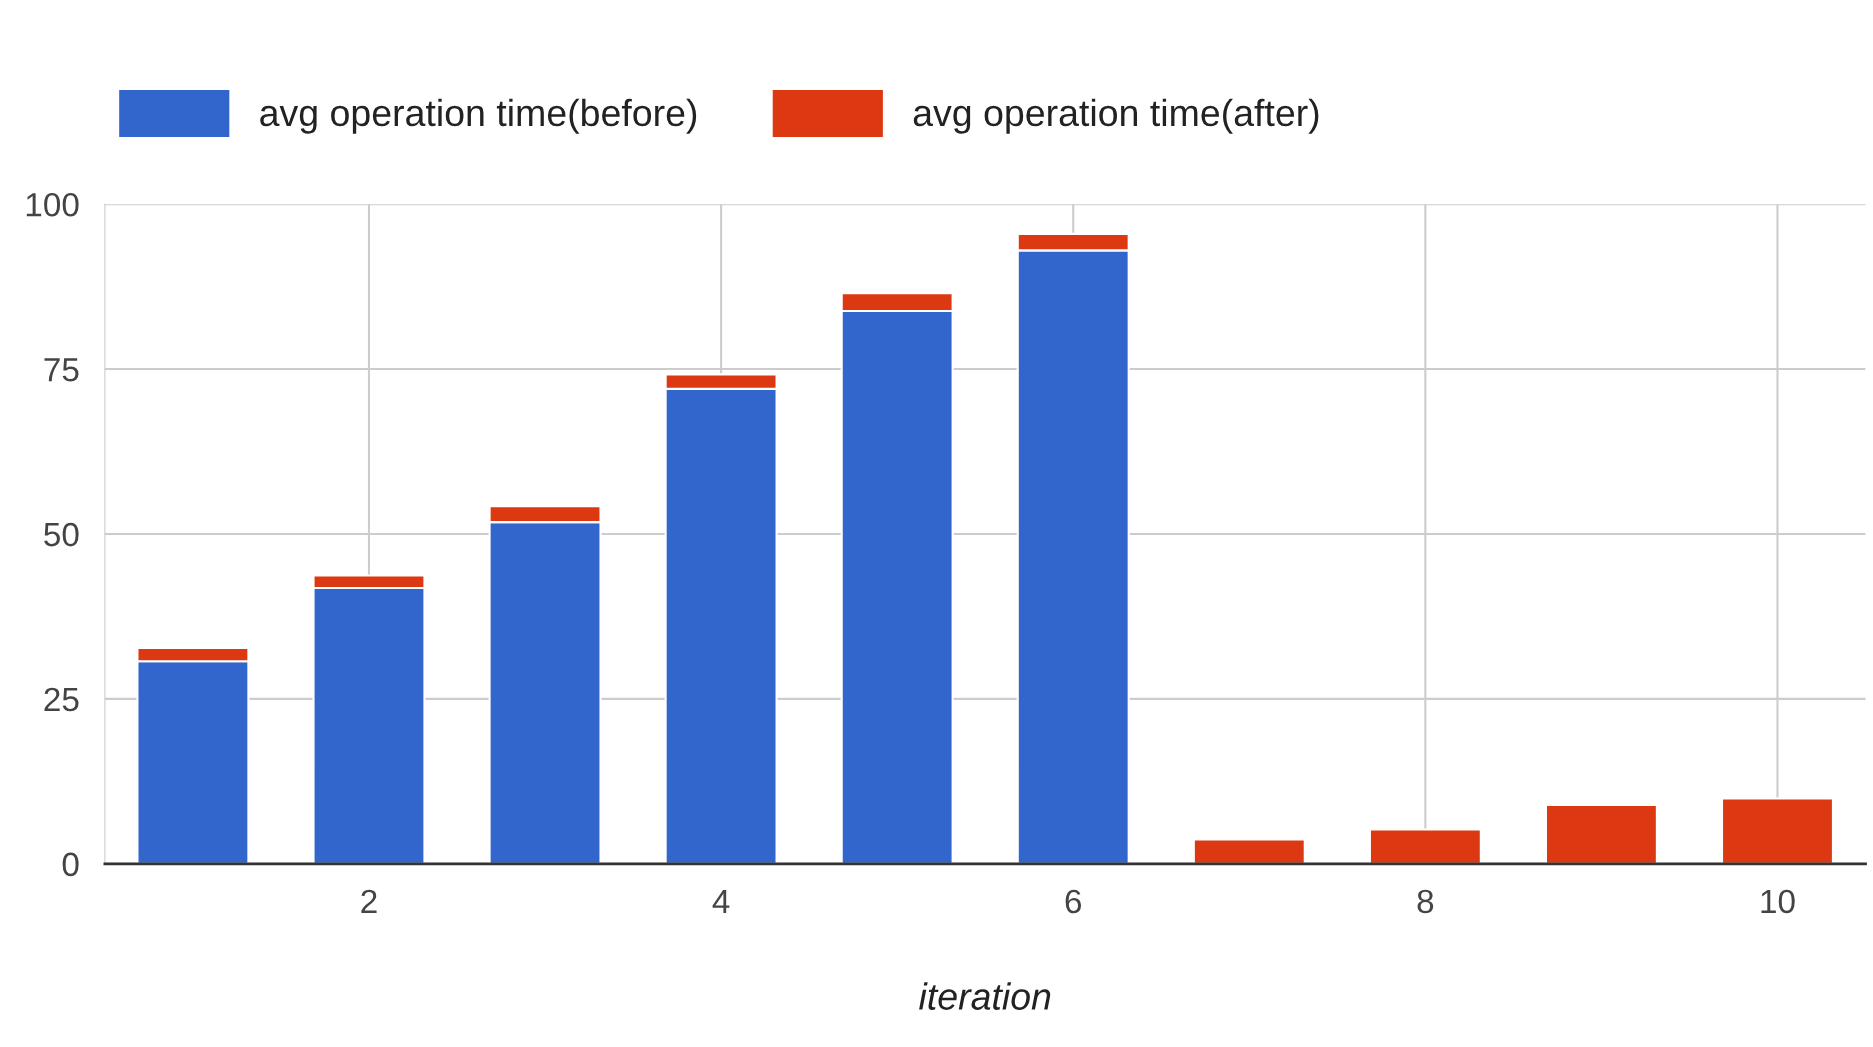 Image resolution: width=1873 pixels, height=1047 pixels. I want to click on x-tick-label: 10, so click(1778, 901).